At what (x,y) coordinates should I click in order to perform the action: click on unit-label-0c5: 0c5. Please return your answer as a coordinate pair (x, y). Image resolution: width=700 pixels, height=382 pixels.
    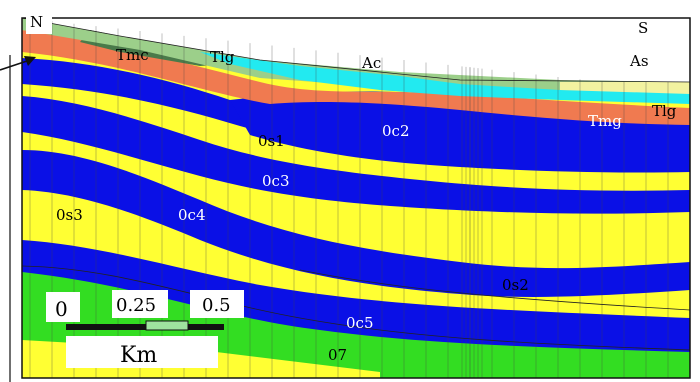
    Looking at the image, I should click on (360, 323).